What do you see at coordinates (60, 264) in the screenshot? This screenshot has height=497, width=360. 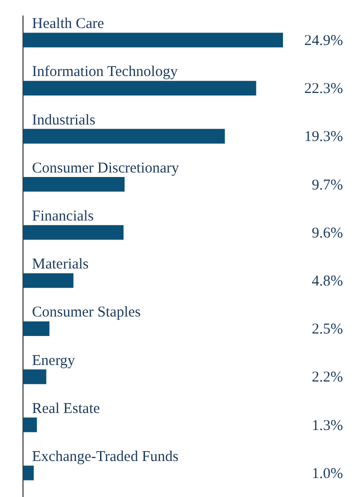 I see `y-tick-label: Materials` at bounding box center [60, 264].